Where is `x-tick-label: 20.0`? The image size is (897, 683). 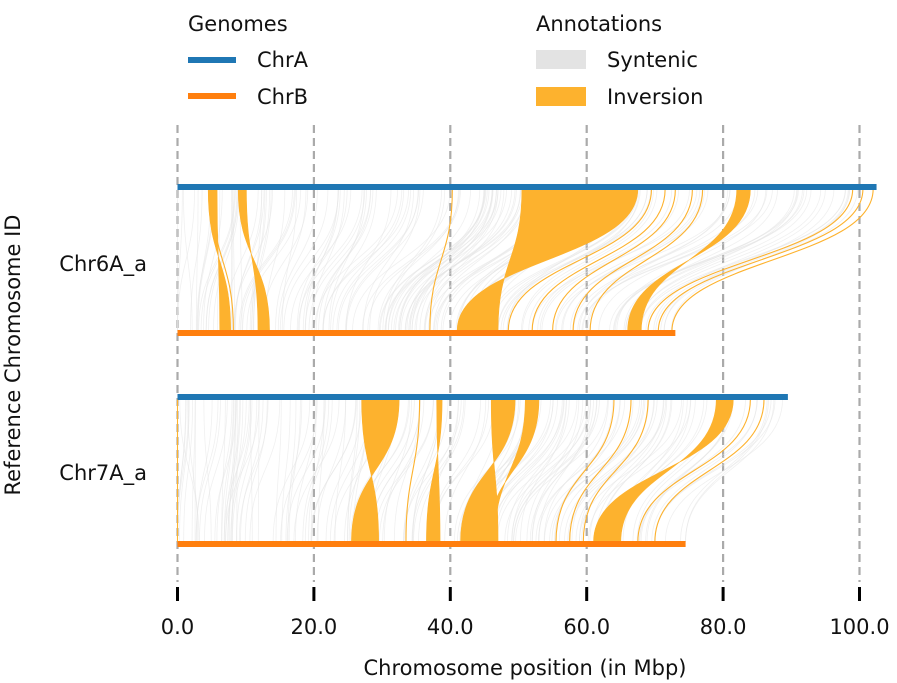
x-tick-label: 20.0 is located at coordinates (314, 627).